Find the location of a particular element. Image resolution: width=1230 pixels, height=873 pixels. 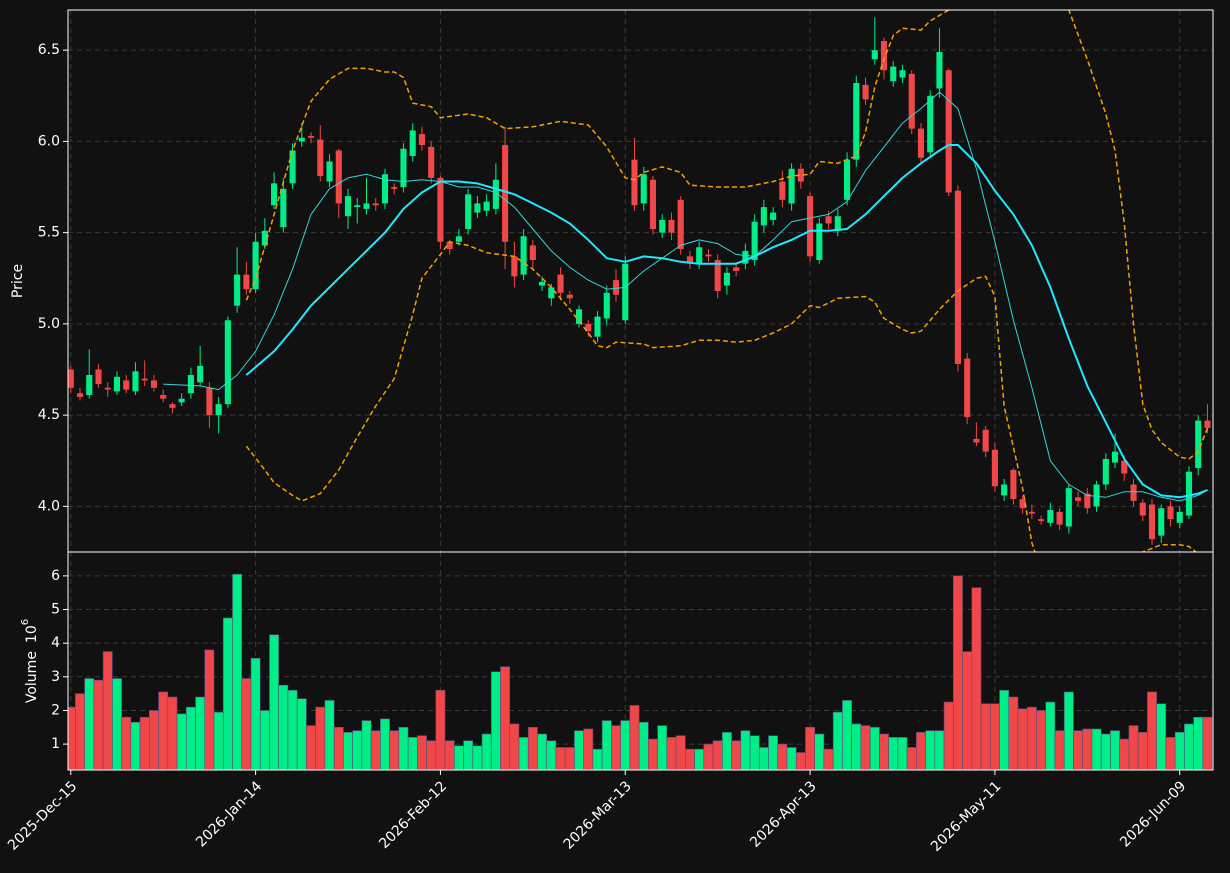

volume-label: Volume is located at coordinates (32, 677).